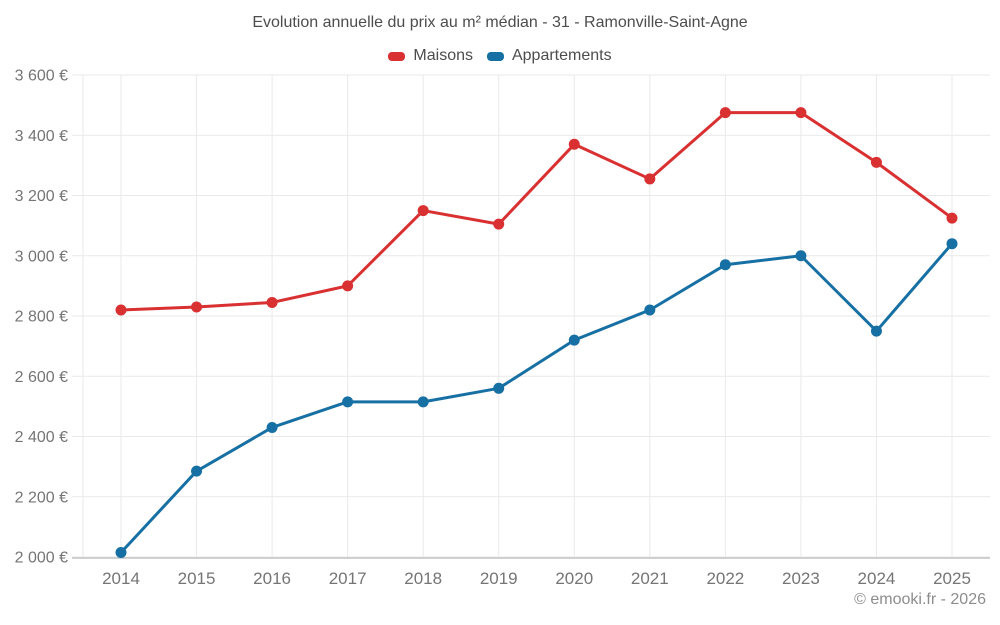 This screenshot has height=625, width=1000. What do you see at coordinates (650, 310) in the screenshot?
I see `data-point-appartements-2021` at bounding box center [650, 310].